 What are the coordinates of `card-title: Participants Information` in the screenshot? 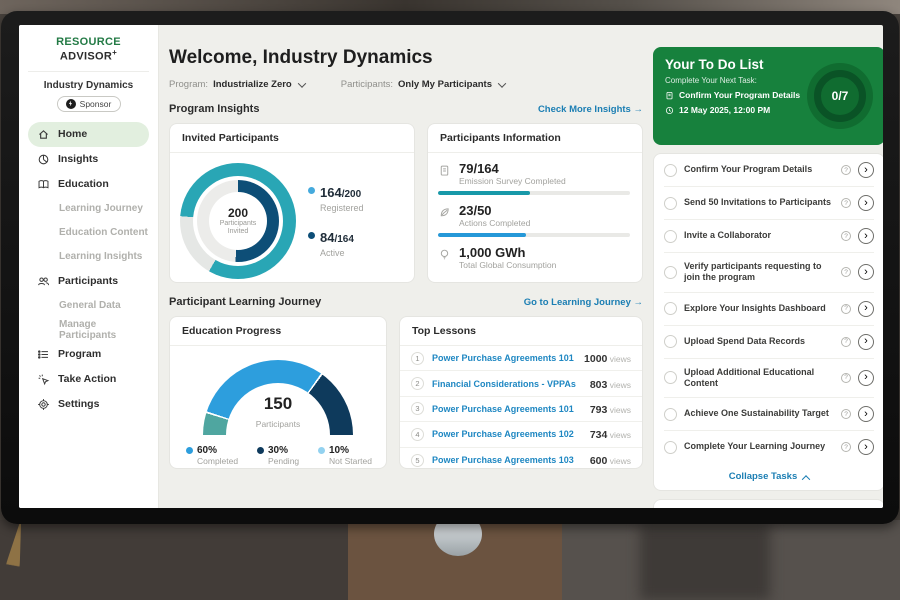 It's located at (535, 138).